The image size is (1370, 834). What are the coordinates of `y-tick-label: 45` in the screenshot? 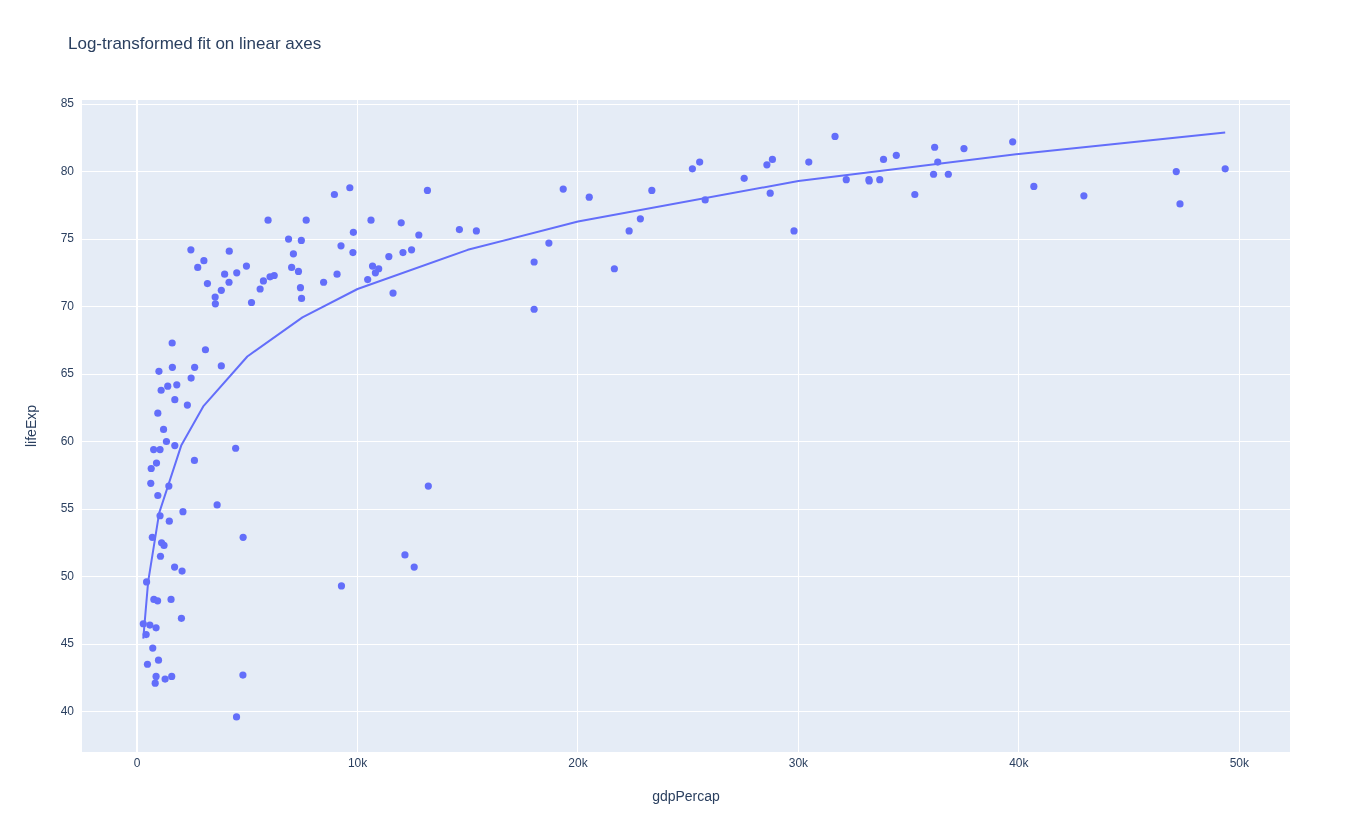 It's located at (67, 643).